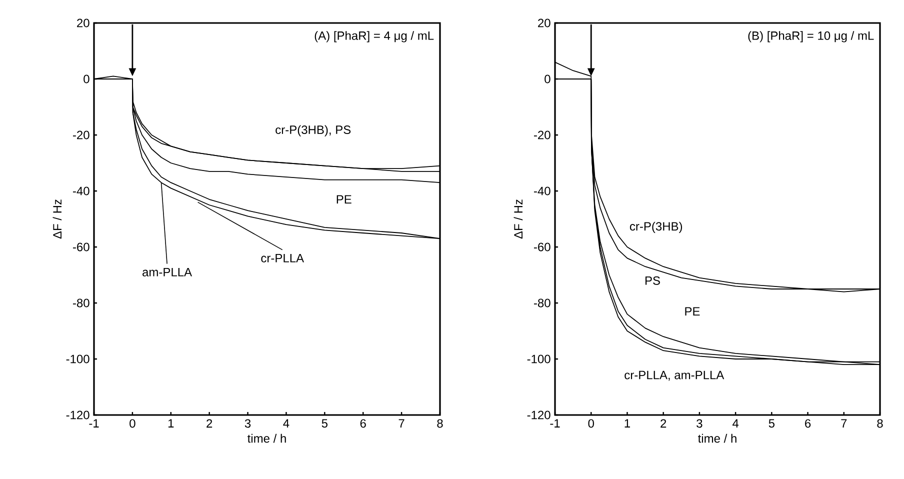 This screenshot has width=904, height=479. Describe the element at coordinates (374, 36) in the screenshot. I see `text: (A) [PhaR] = 4 μg / mL` at that location.